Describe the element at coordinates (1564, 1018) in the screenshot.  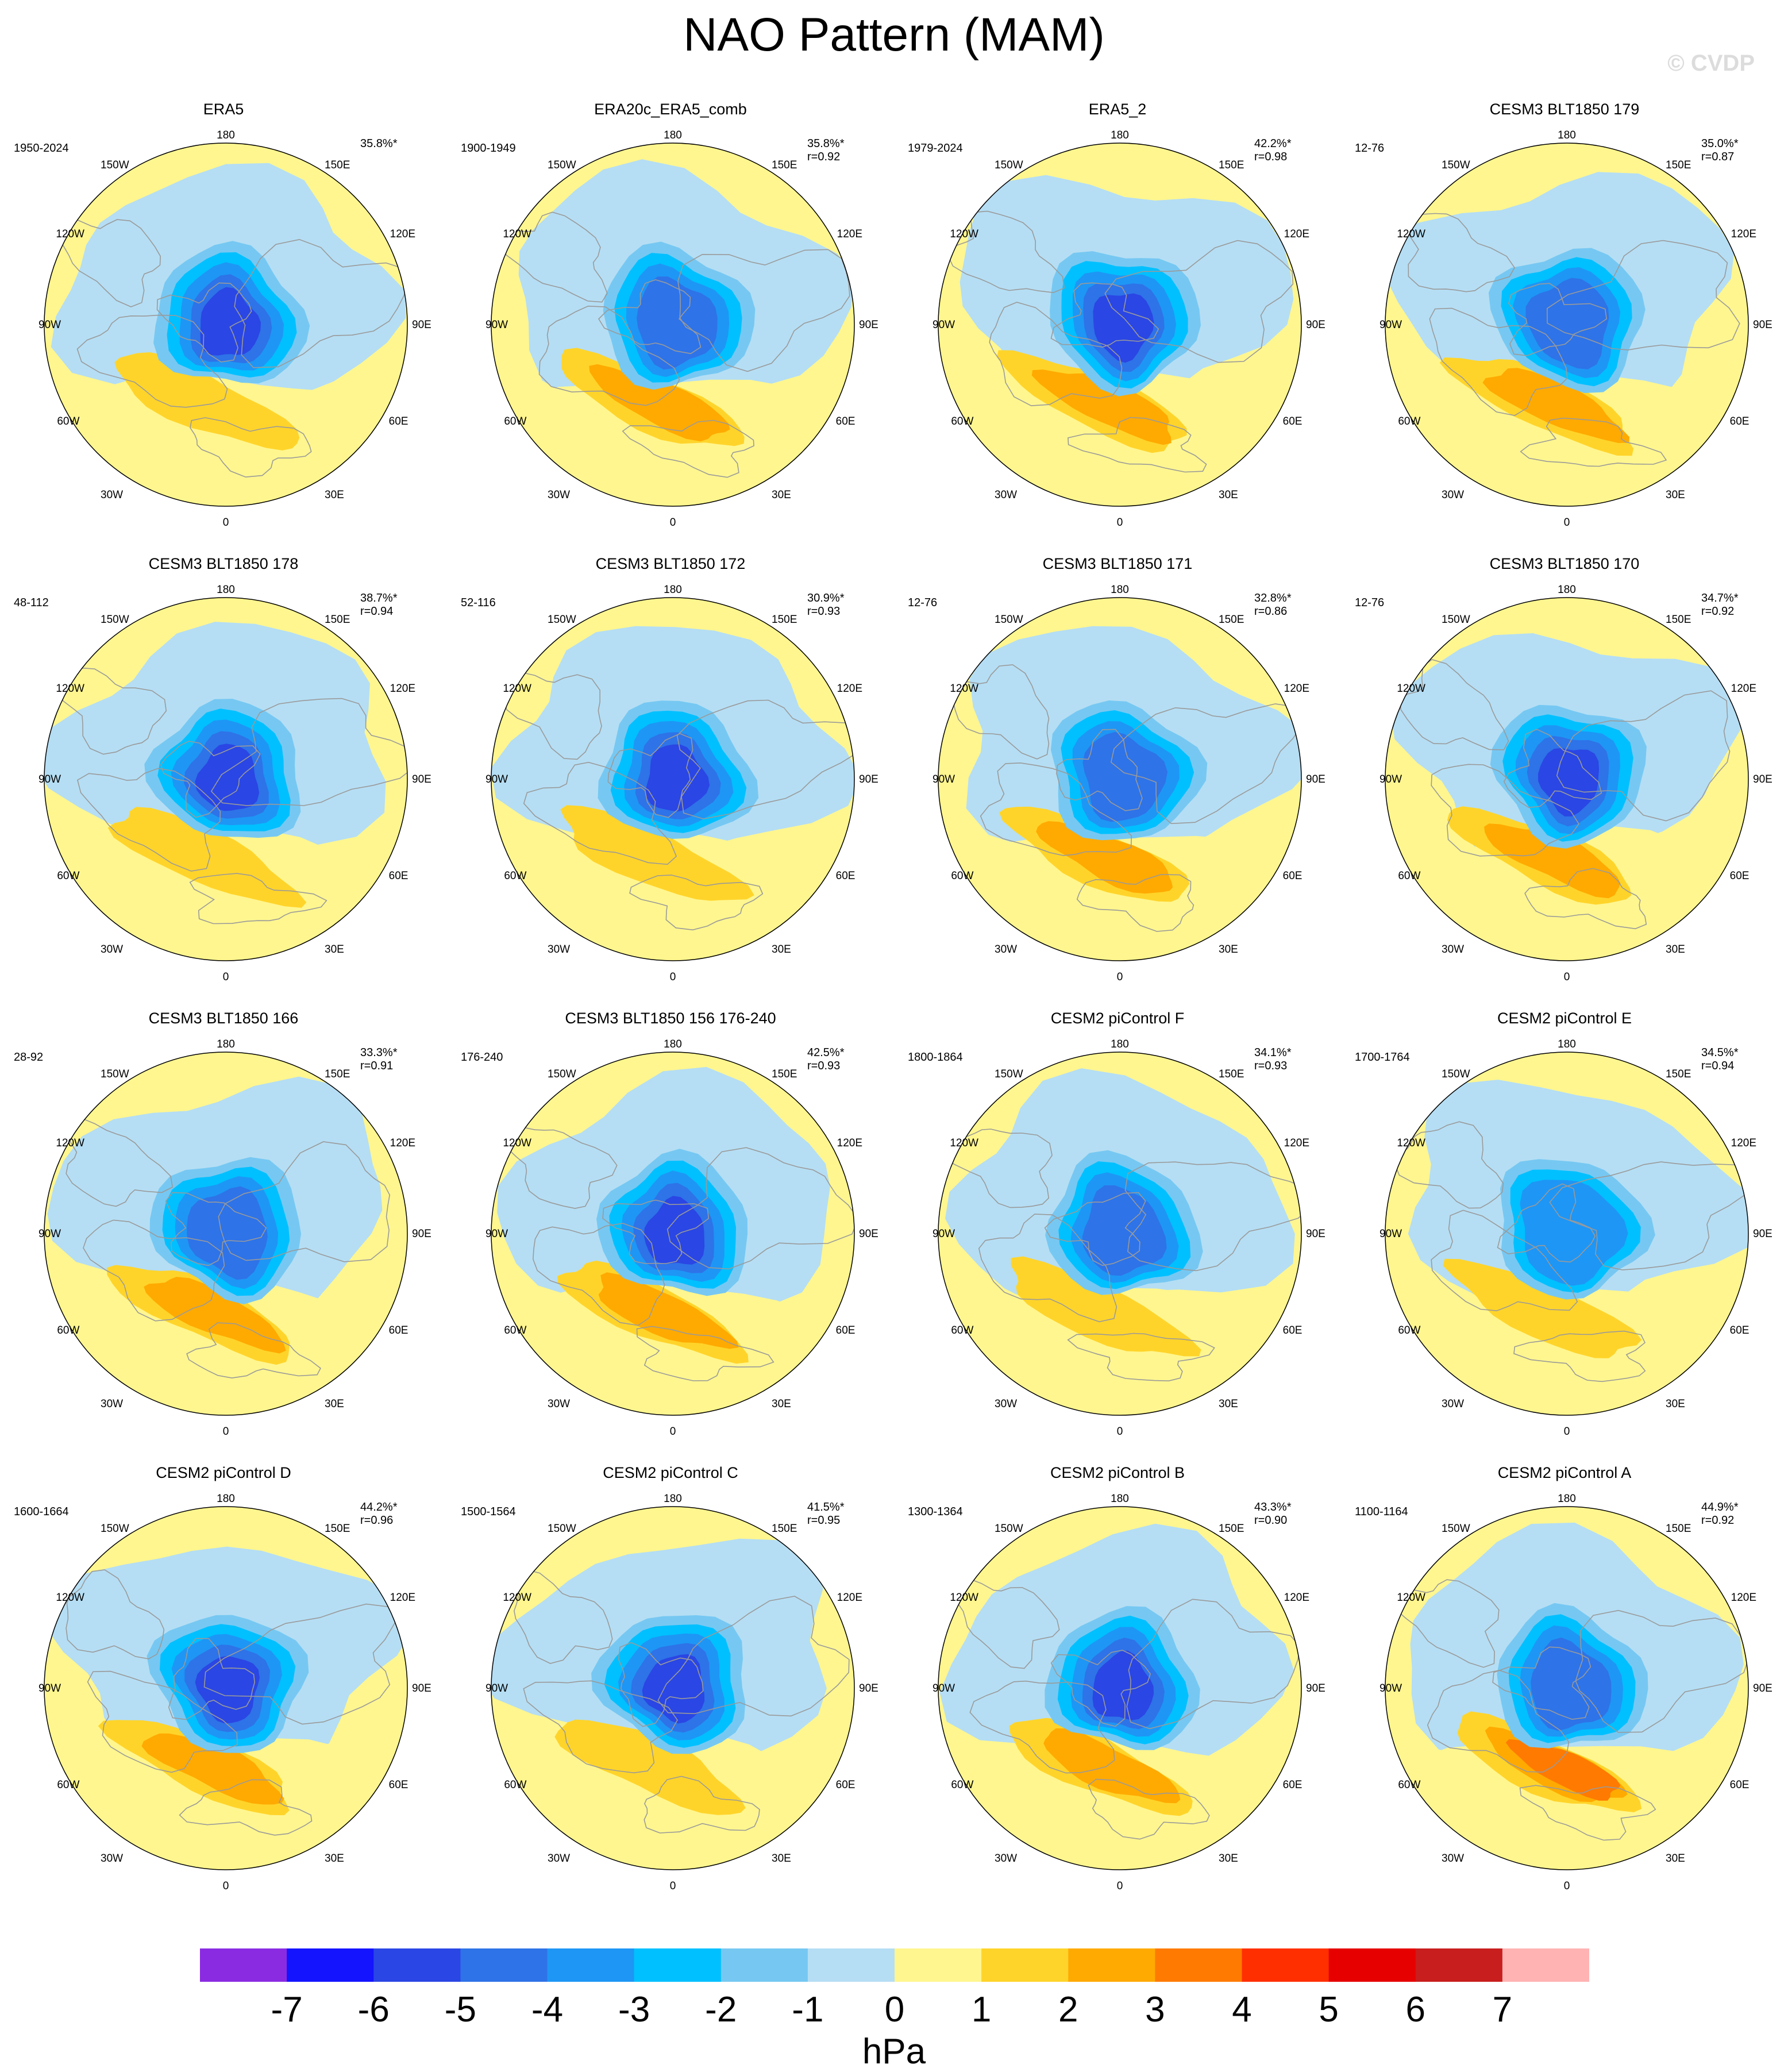
I see `panel-title: CESM2 piControl E` at that location.